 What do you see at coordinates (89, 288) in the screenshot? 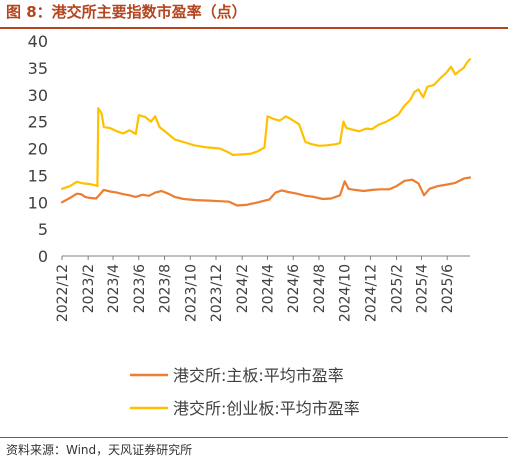
I see `x-tick-label: 2023/2` at bounding box center [89, 288].